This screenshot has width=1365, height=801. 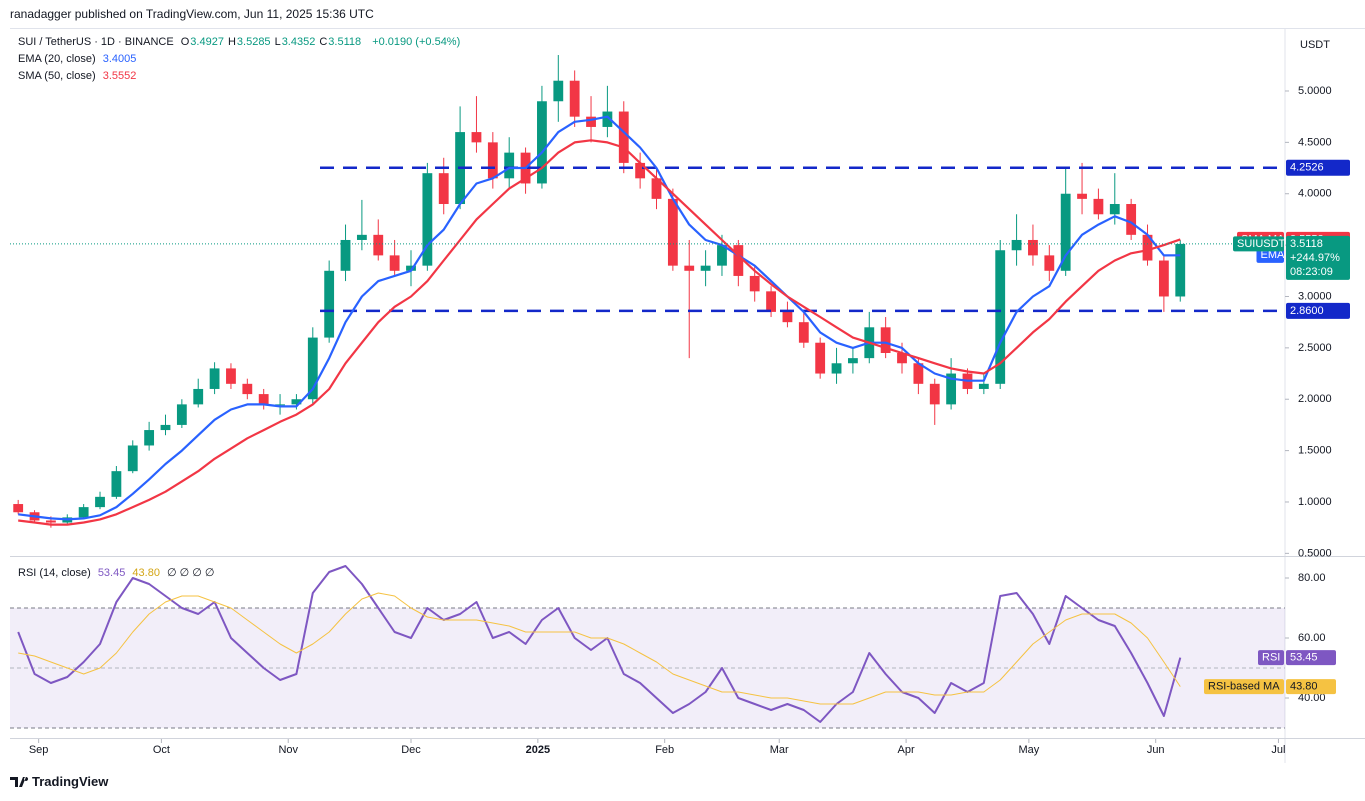 What do you see at coordinates (1315, 451) in the screenshot?
I see `y-tick-label: 1.5000` at bounding box center [1315, 451].